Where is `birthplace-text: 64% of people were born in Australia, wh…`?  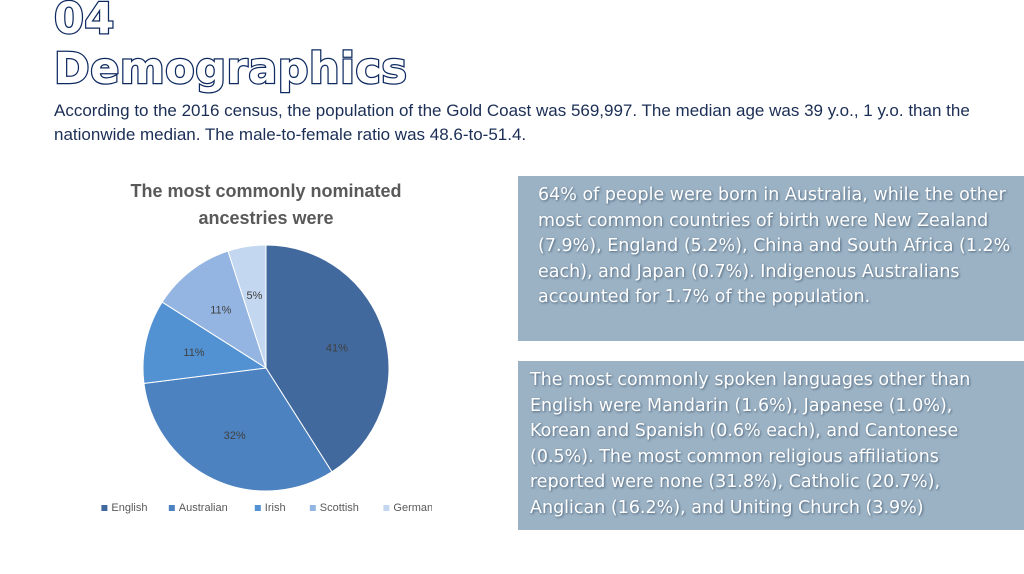 birthplace-text: 64% of people were born in Australia, wh… is located at coordinates (774, 246).